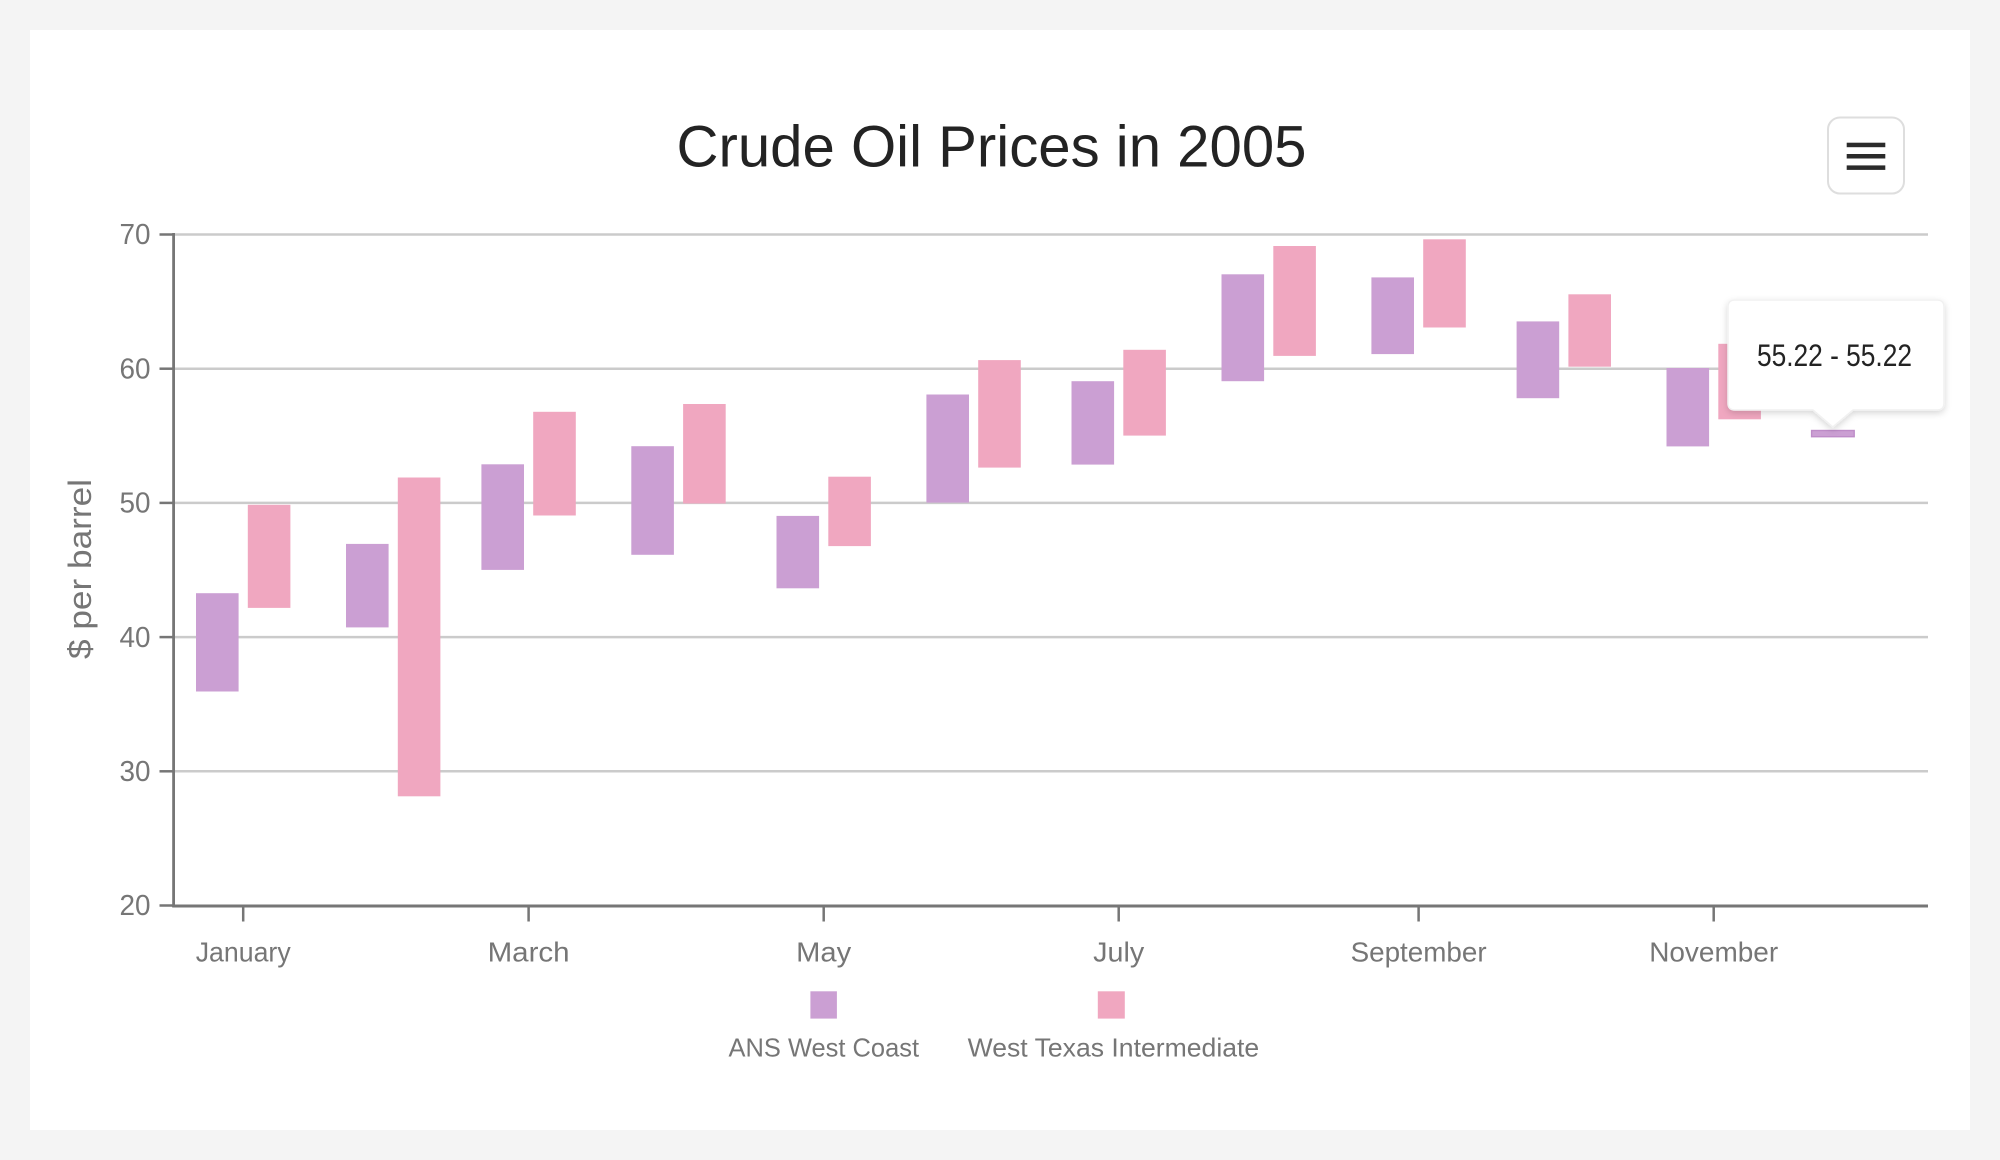 The width and height of the screenshot is (2000, 1160). What do you see at coordinates (992, 147) in the screenshot?
I see `svg-text: Crude Oil Prices in 2005` at bounding box center [992, 147].